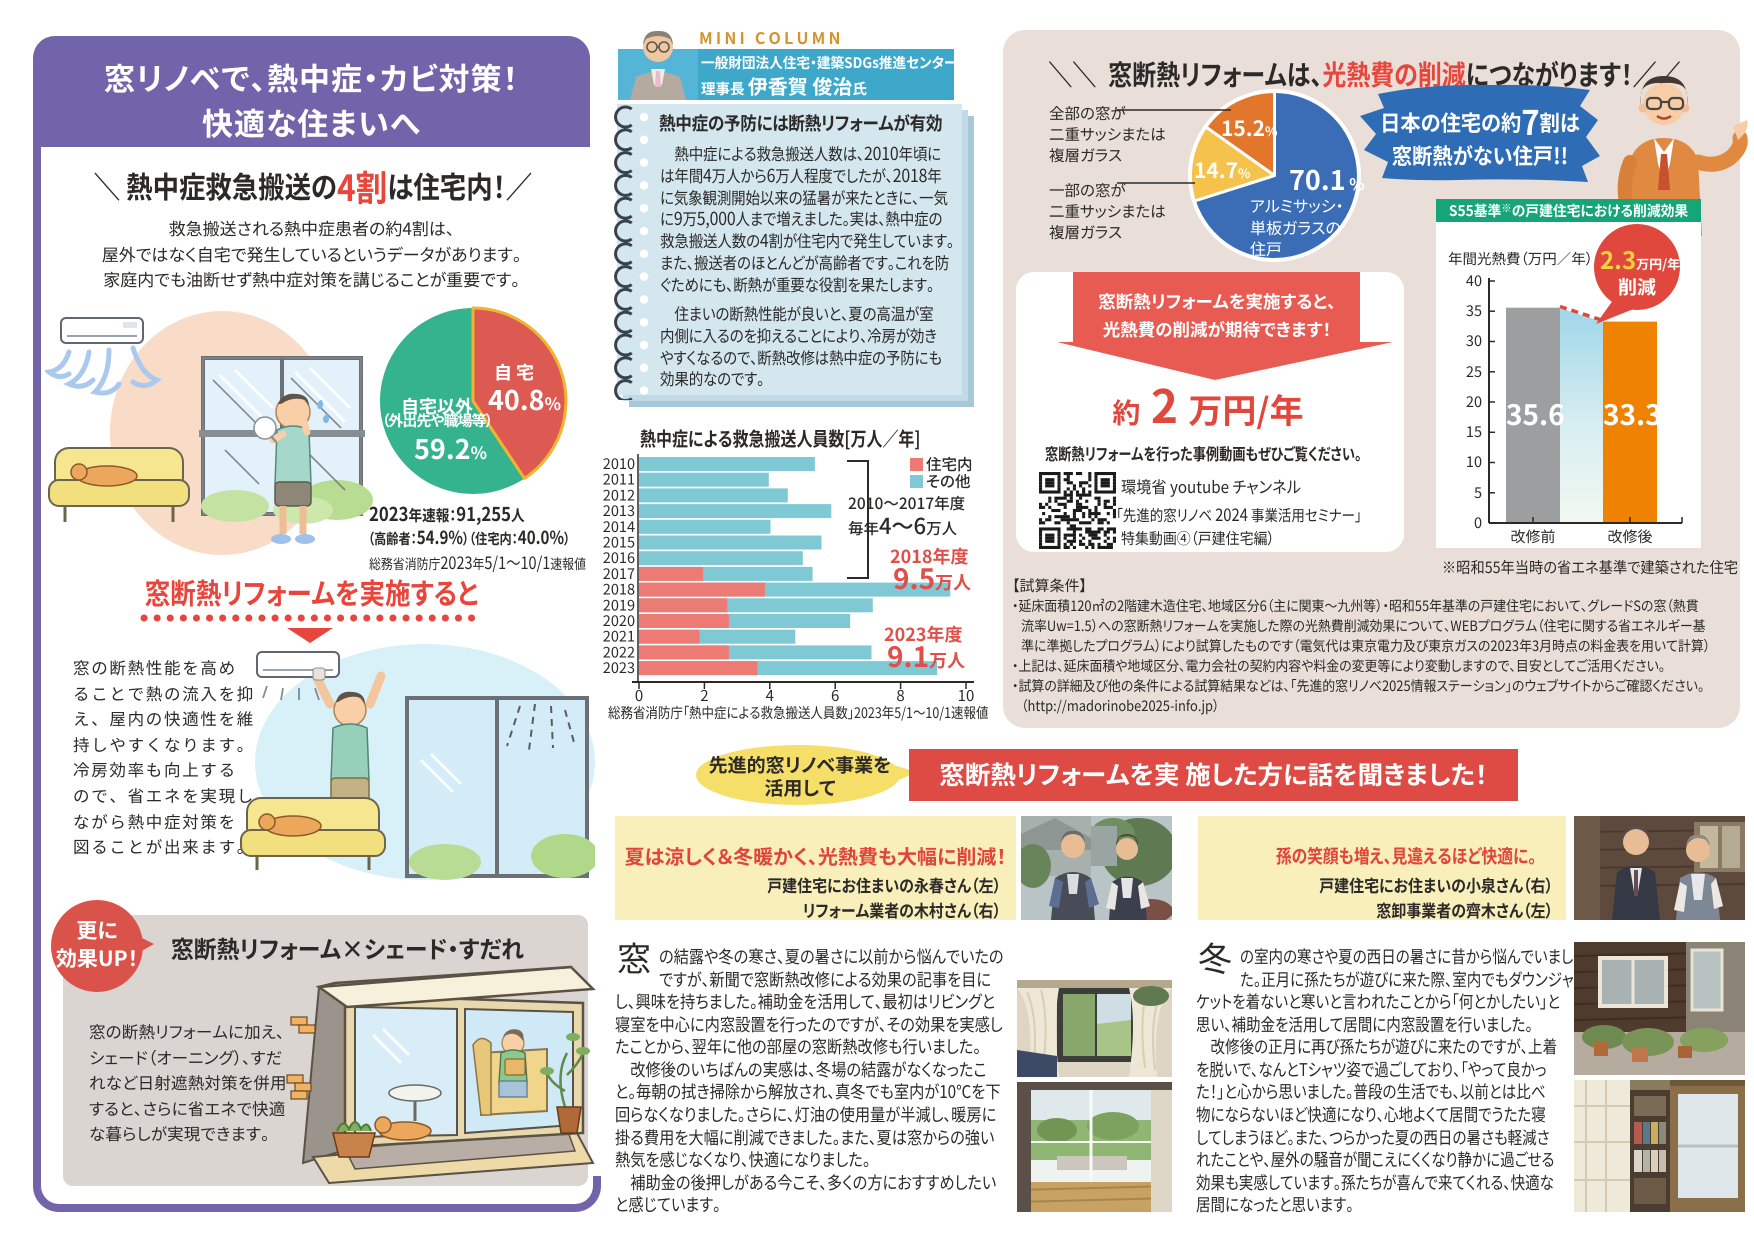 Image resolution: width=1754 pixels, height=1241 pixels. I want to click on svg-text: 2, so click(704, 695).